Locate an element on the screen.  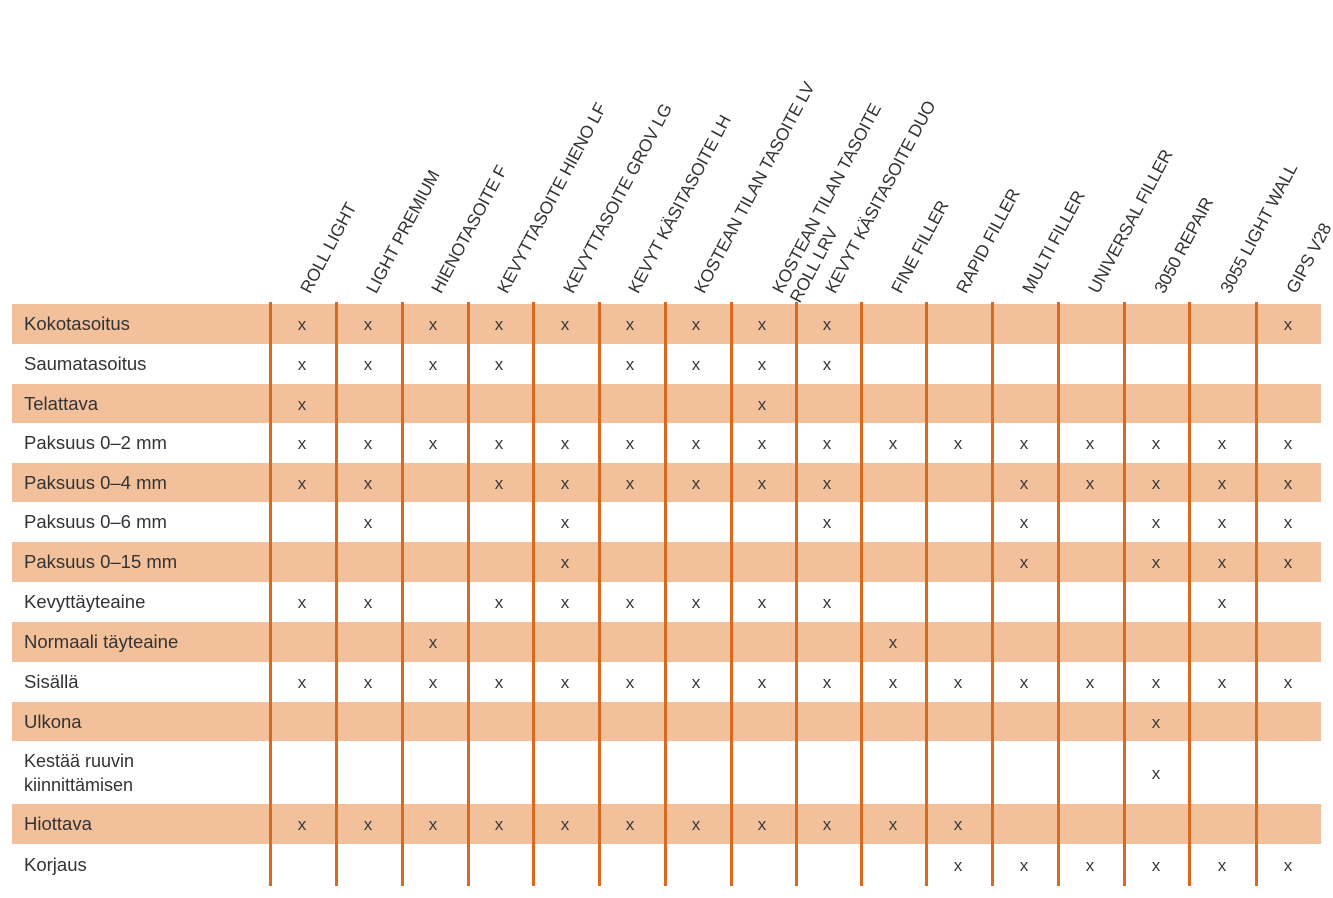
row-label: Hiottava is located at coordinates (58, 823).